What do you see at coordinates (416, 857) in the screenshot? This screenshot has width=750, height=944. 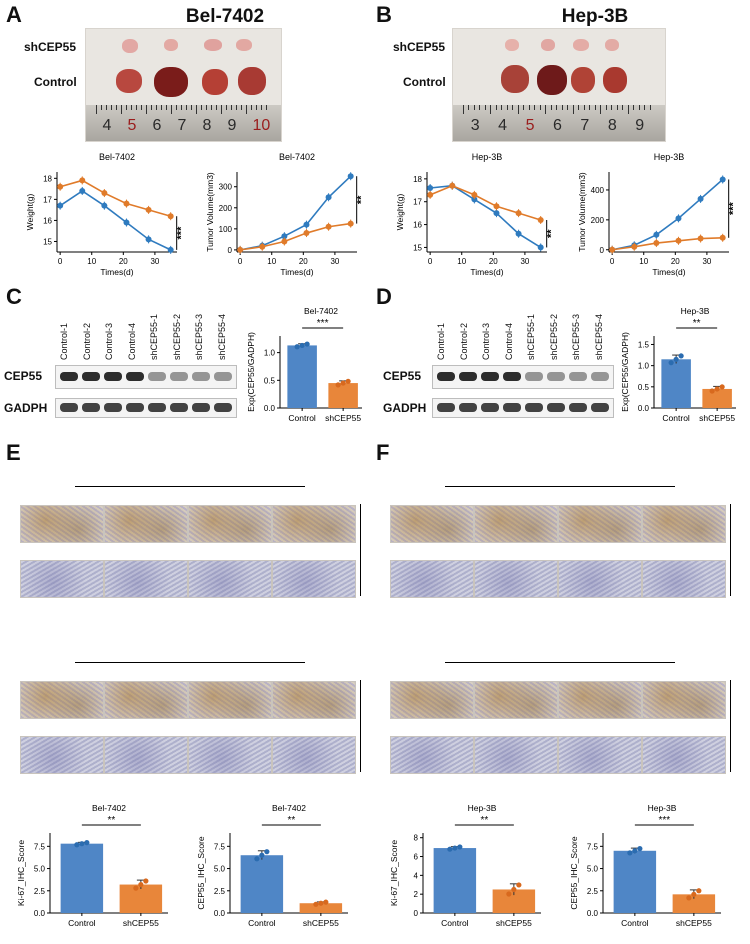 I see `y-tick-label: 6` at bounding box center [416, 857].